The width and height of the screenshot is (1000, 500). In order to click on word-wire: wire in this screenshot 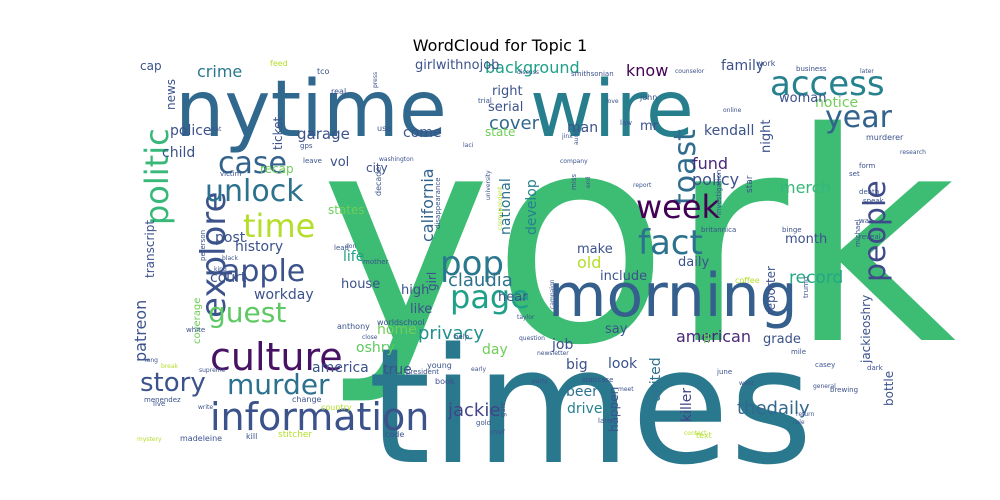, I will do `click(612, 110)`.